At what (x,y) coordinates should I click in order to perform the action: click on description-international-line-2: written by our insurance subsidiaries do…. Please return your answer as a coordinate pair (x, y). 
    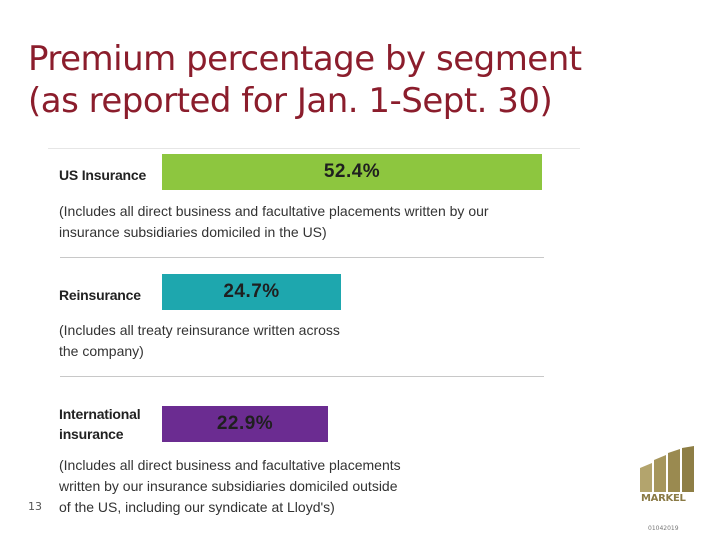
    Looking at the image, I should click on (228, 486).